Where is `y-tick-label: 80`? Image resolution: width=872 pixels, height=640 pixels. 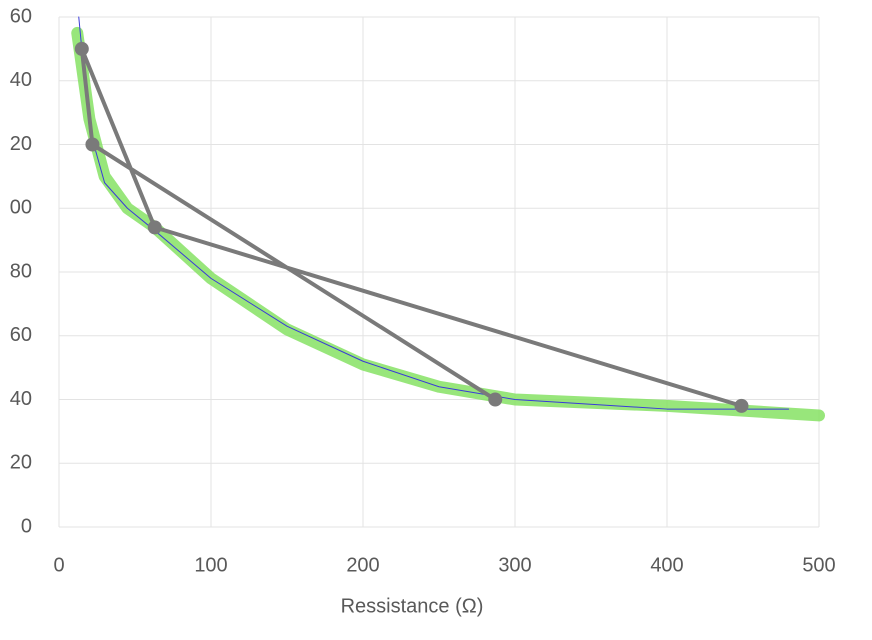 y-tick-label: 80 is located at coordinates (21, 271).